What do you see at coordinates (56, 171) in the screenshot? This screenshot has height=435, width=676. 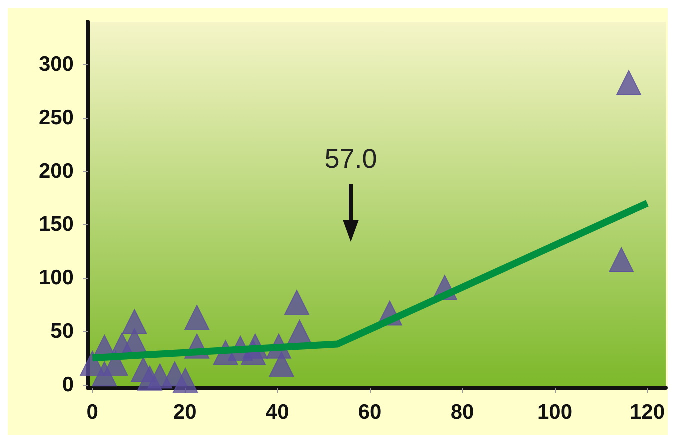 I see `y-tick-label: 200` at bounding box center [56, 171].